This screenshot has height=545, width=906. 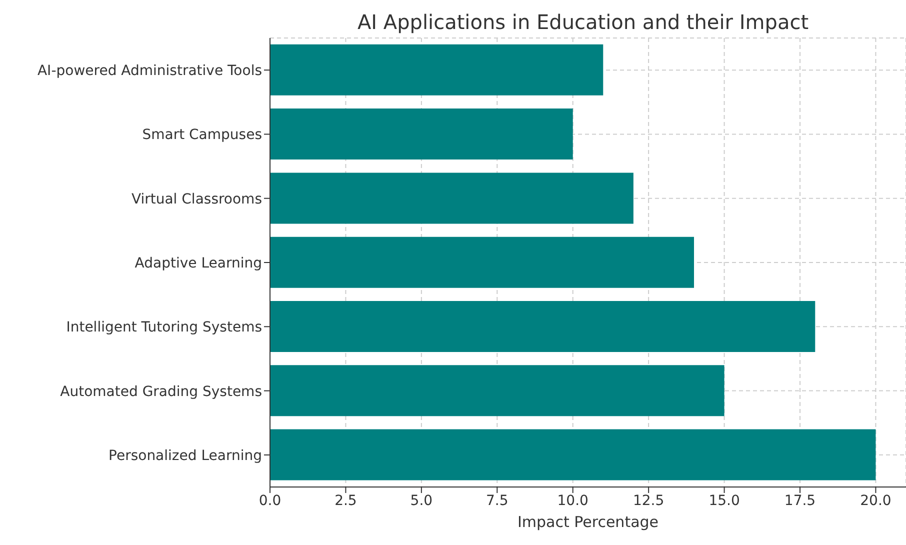 What do you see at coordinates (724, 500) in the screenshot?
I see `x-tick-label: 15.0` at bounding box center [724, 500].